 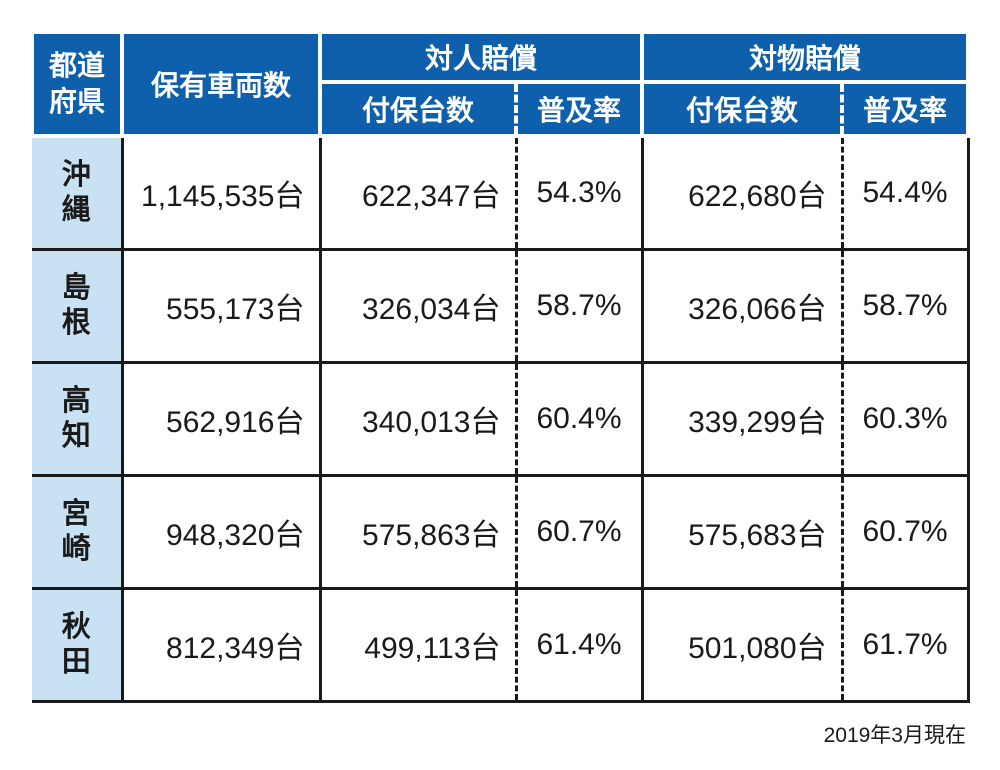 I want to click on prefecture-name: 島根, so click(x=76, y=305).